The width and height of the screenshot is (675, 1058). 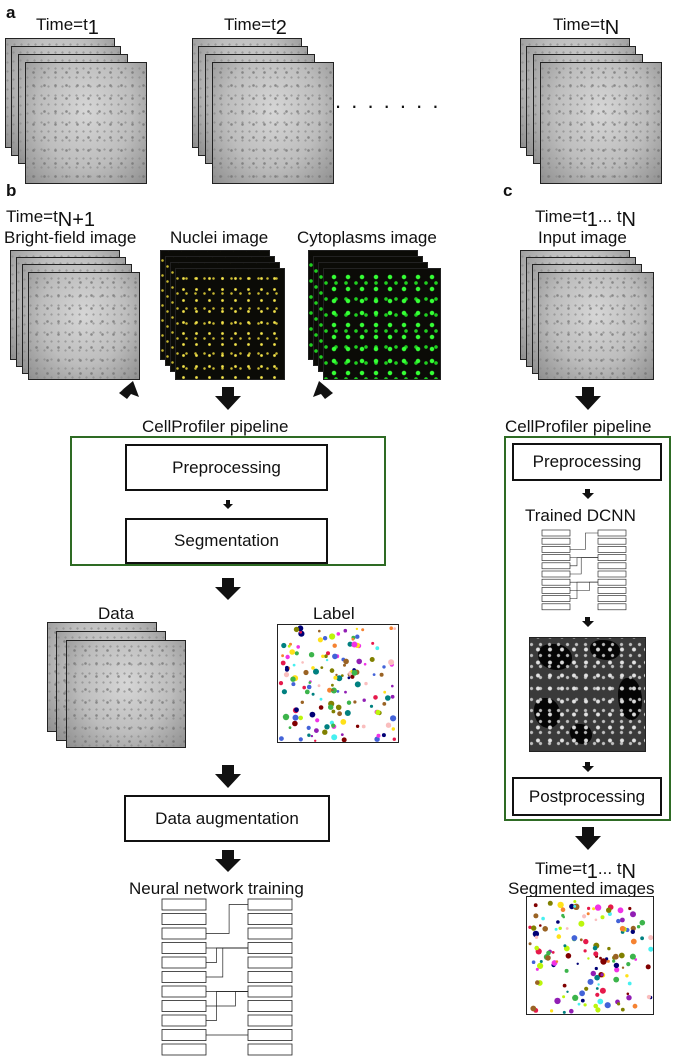 What do you see at coordinates (129, 390) in the screenshot?
I see `arrow-bright-field` at bounding box center [129, 390].